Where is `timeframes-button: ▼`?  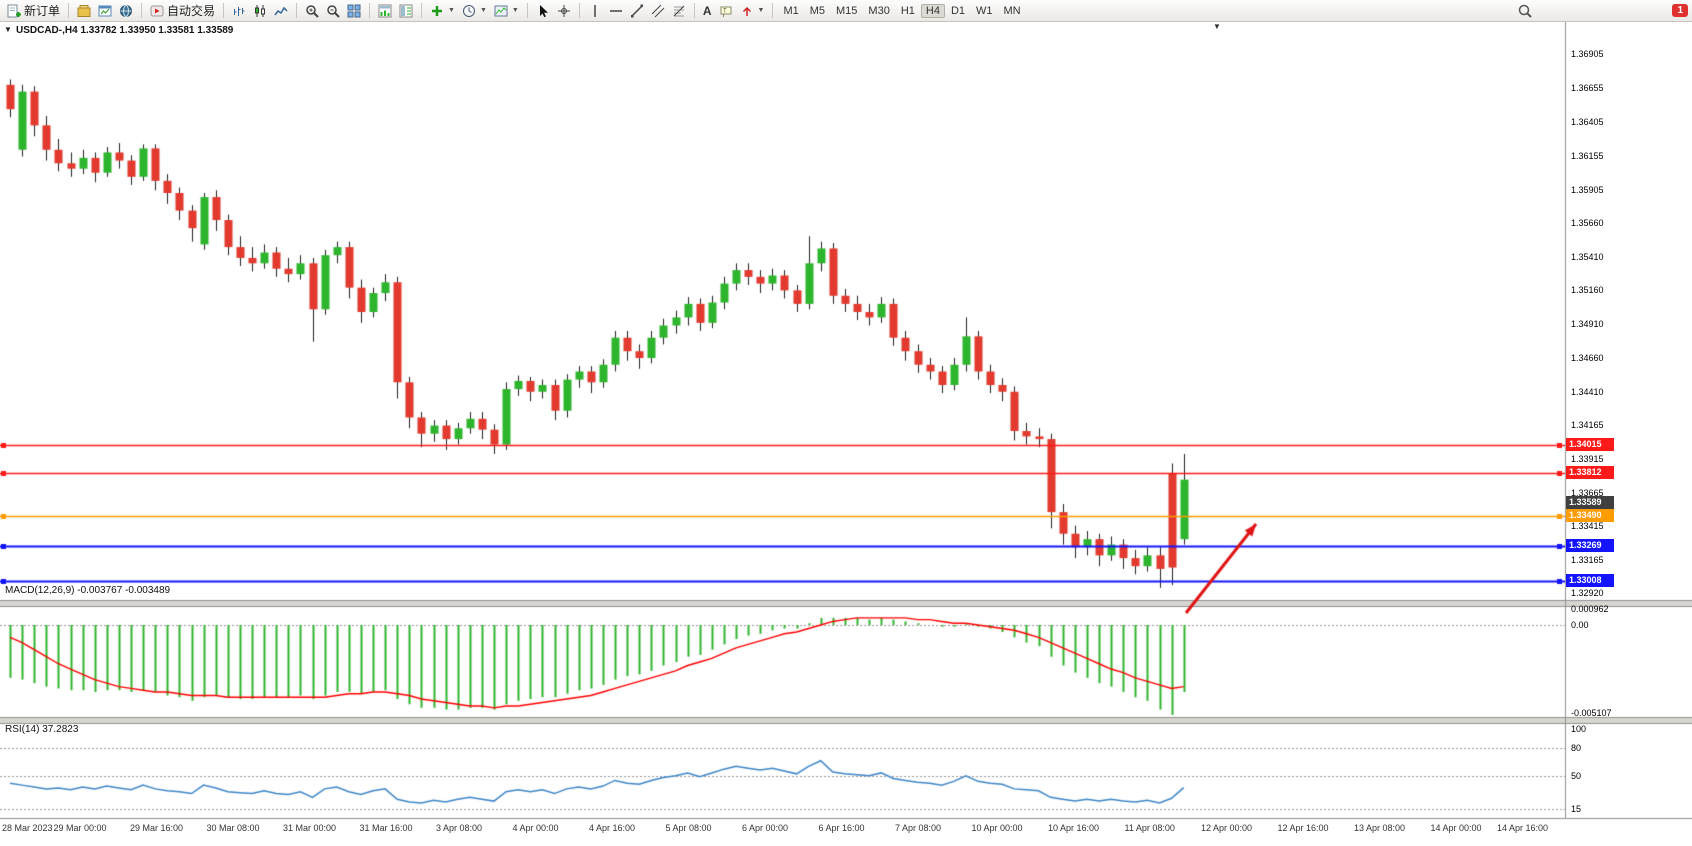 timeframes-button: ▼ is located at coordinates (474, 11).